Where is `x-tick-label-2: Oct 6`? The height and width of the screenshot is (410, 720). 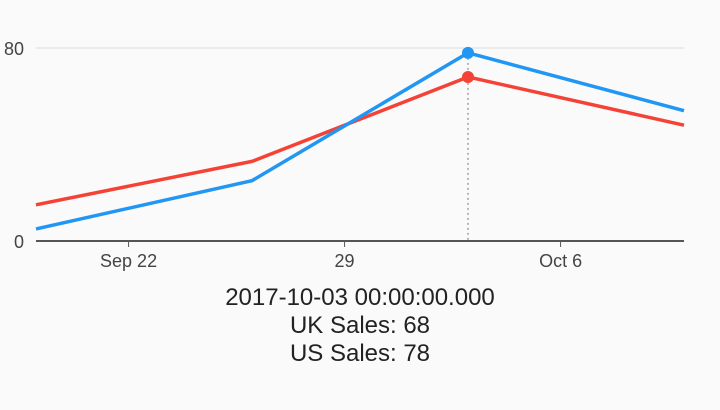
x-tick-label-2: Oct 6 is located at coordinates (560, 261).